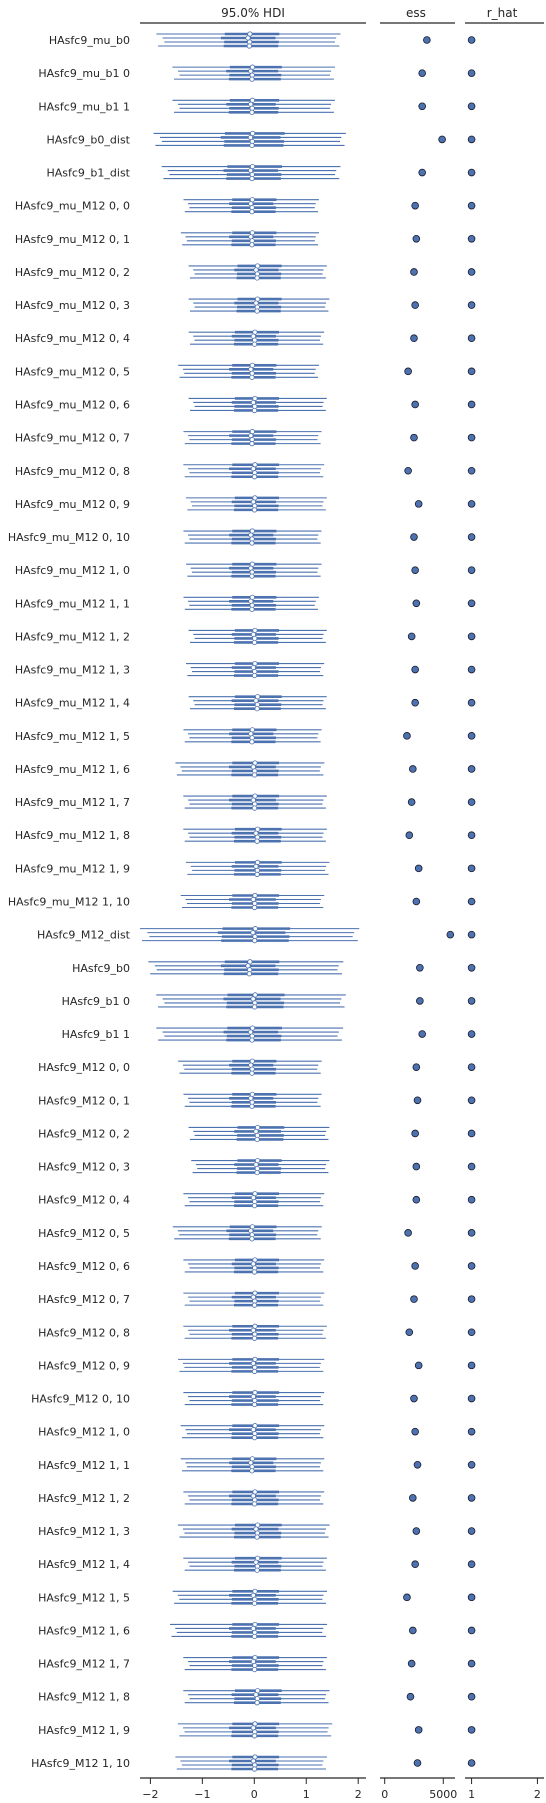  Describe the element at coordinates (306, 1794) in the screenshot. I see `hdi-tick-label: 1` at that location.